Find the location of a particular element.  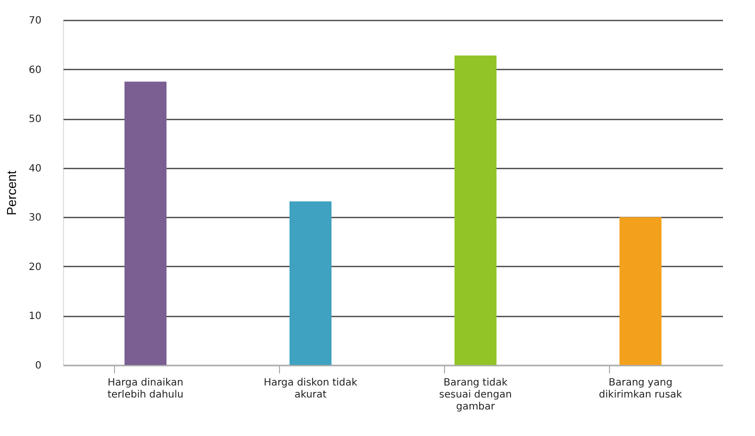

x-tick-label: Harga diskon tidak akurat is located at coordinates (311, 389).